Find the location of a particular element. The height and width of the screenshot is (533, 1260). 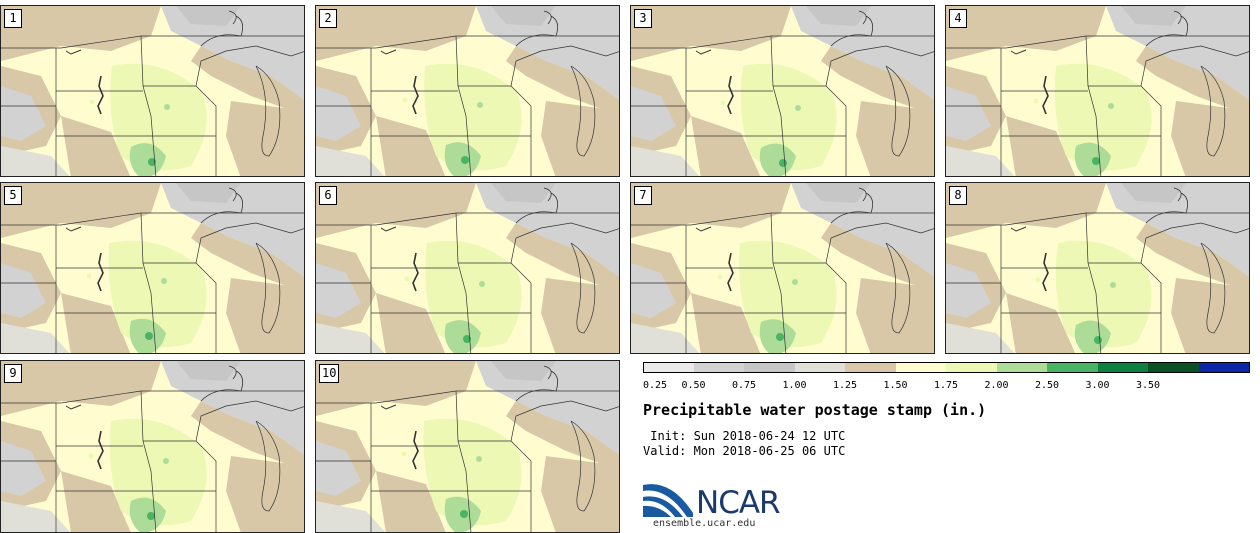

colorbar-tick-label: 1.75 is located at coordinates (946, 385).